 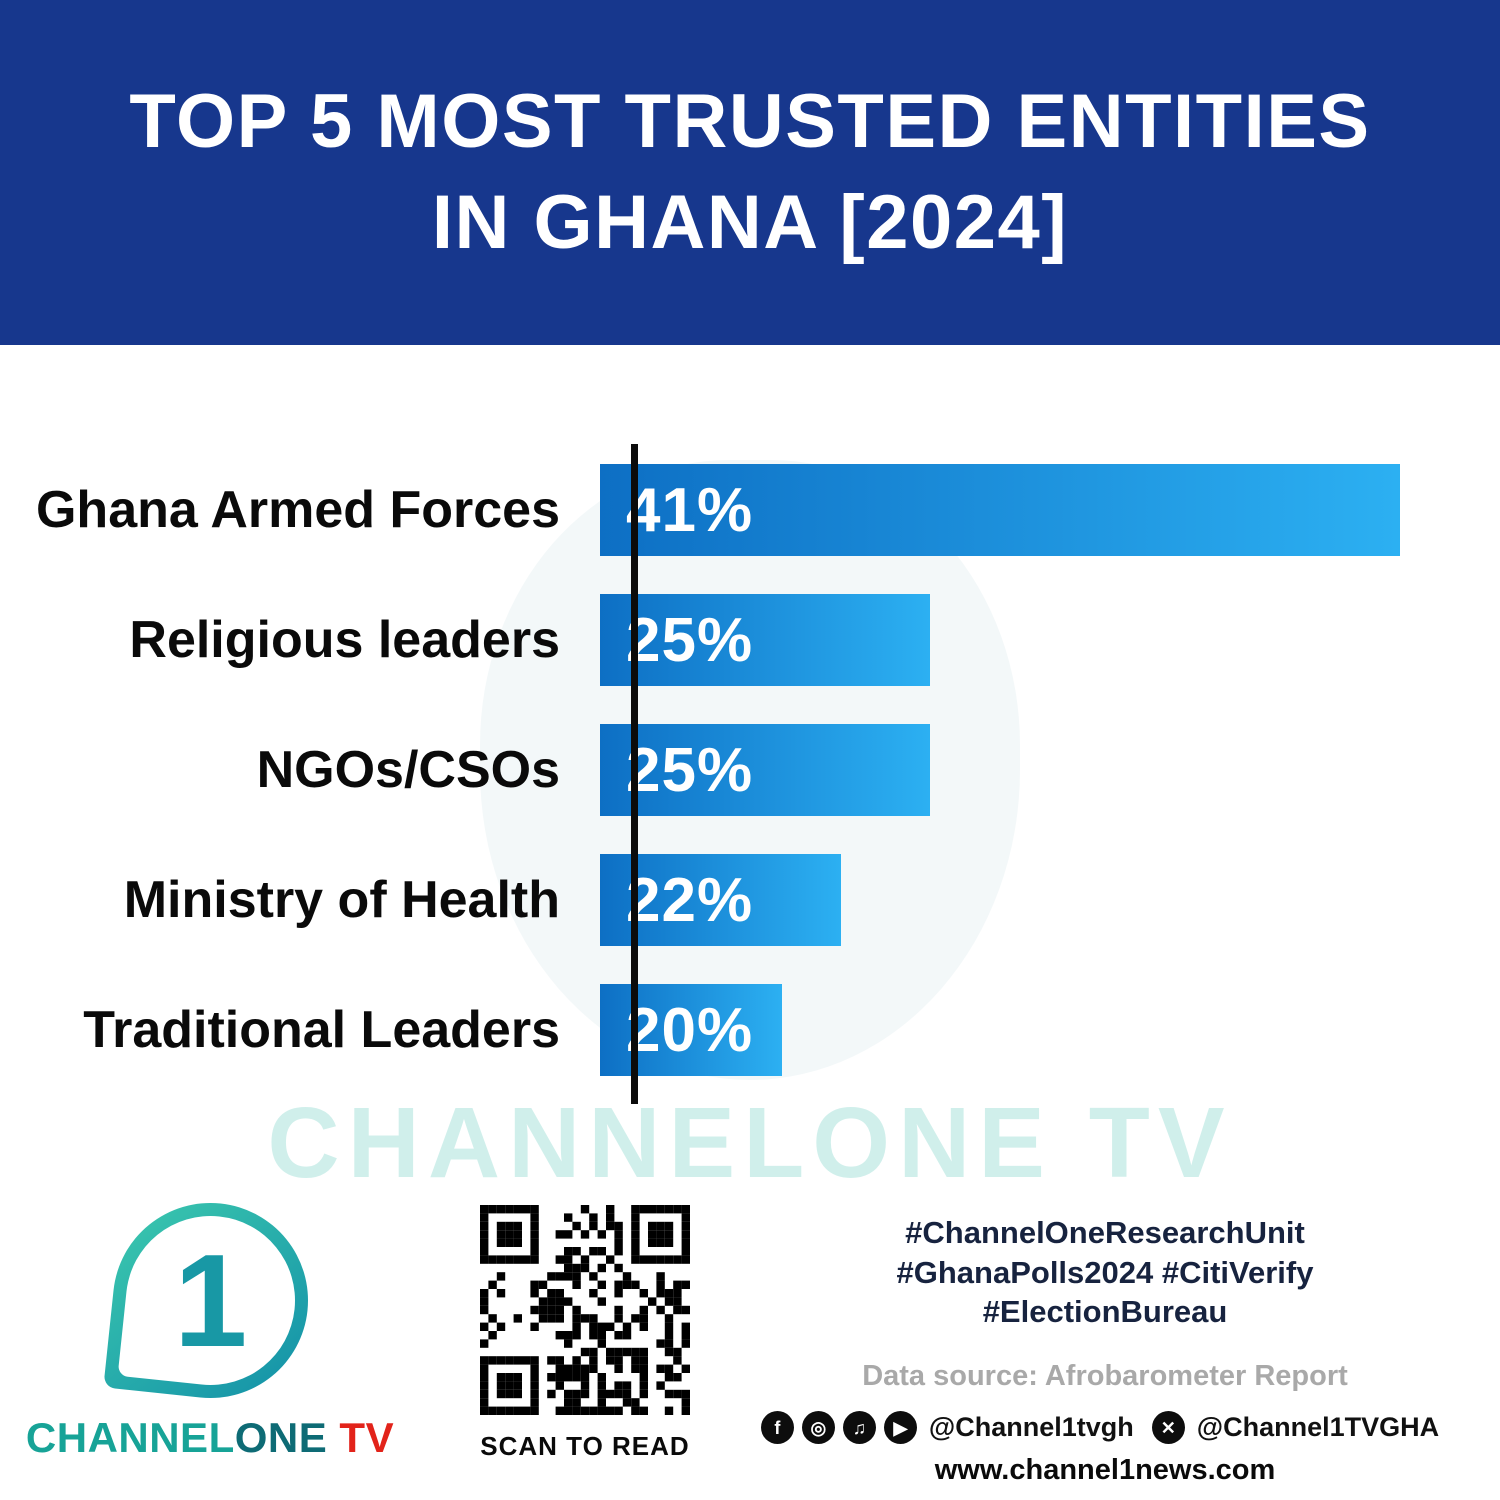 What do you see at coordinates (1105, 1376) in the screenshot?
I see `data-source-text: Data source: Afrobarometer Report` at bounding box center [1105, 1376].